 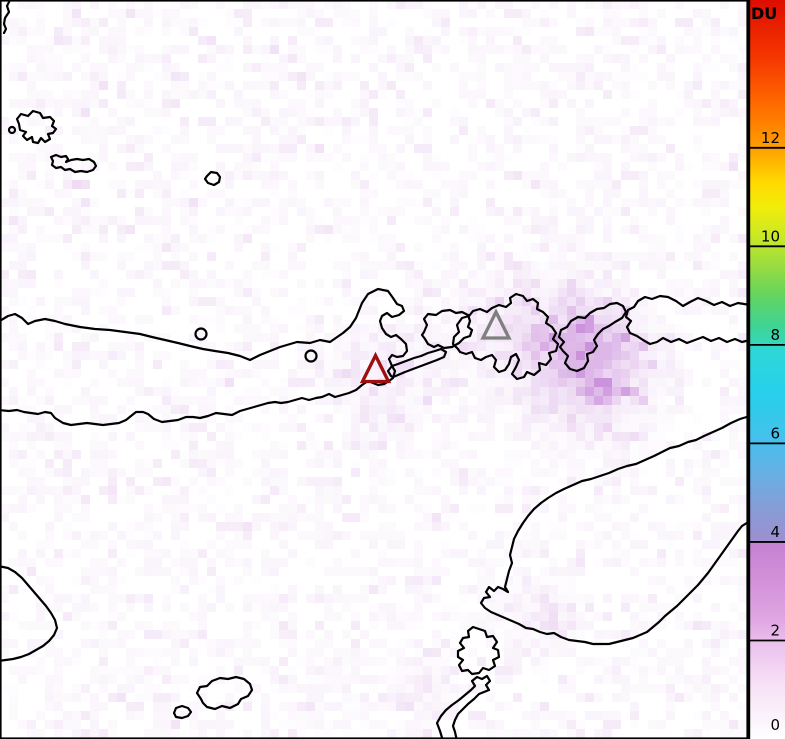 What do you see at coordinates (29, 613) in the screenshot?
I see `coastline-sumba` at bounding box center [29, 613].